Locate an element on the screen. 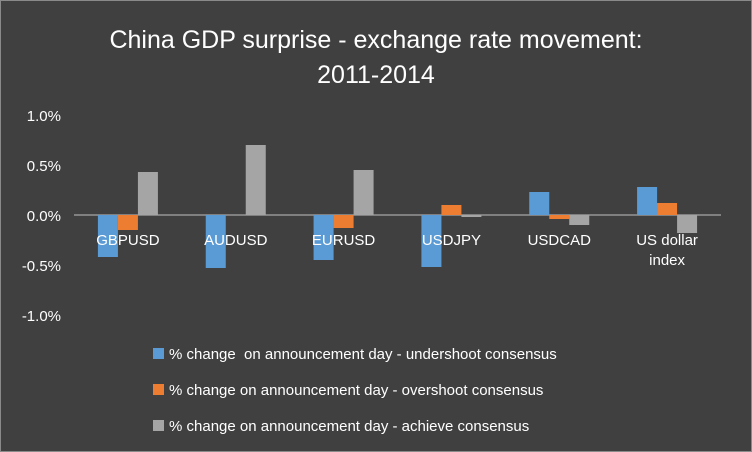 This screenshot has width=752, height=452. y-tick-label: 1.0% is located at coordinates (44, 116).